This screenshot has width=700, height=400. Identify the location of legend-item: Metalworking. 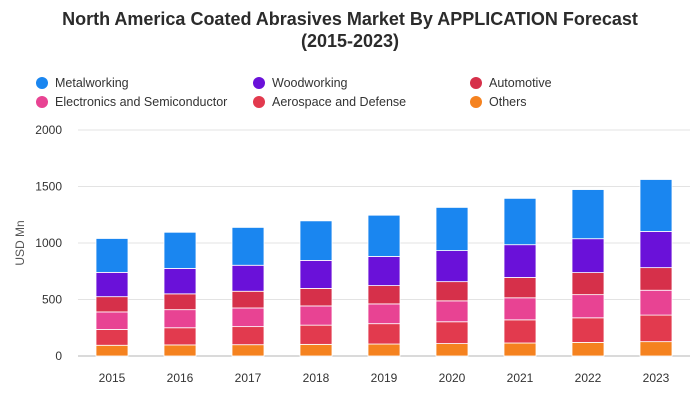
(82, 83).